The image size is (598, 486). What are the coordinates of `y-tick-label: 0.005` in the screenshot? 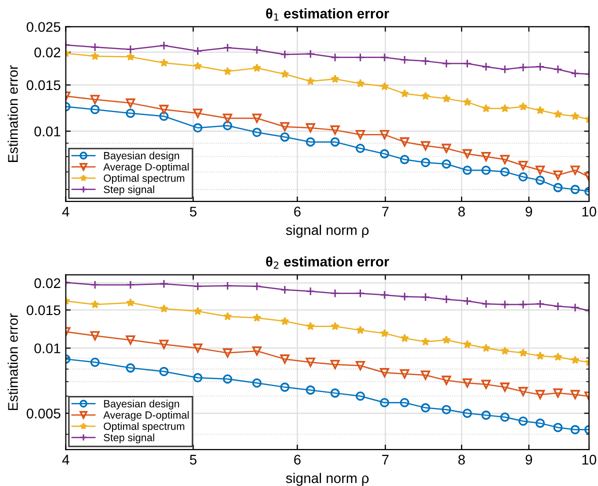 It's located at (43, 413).